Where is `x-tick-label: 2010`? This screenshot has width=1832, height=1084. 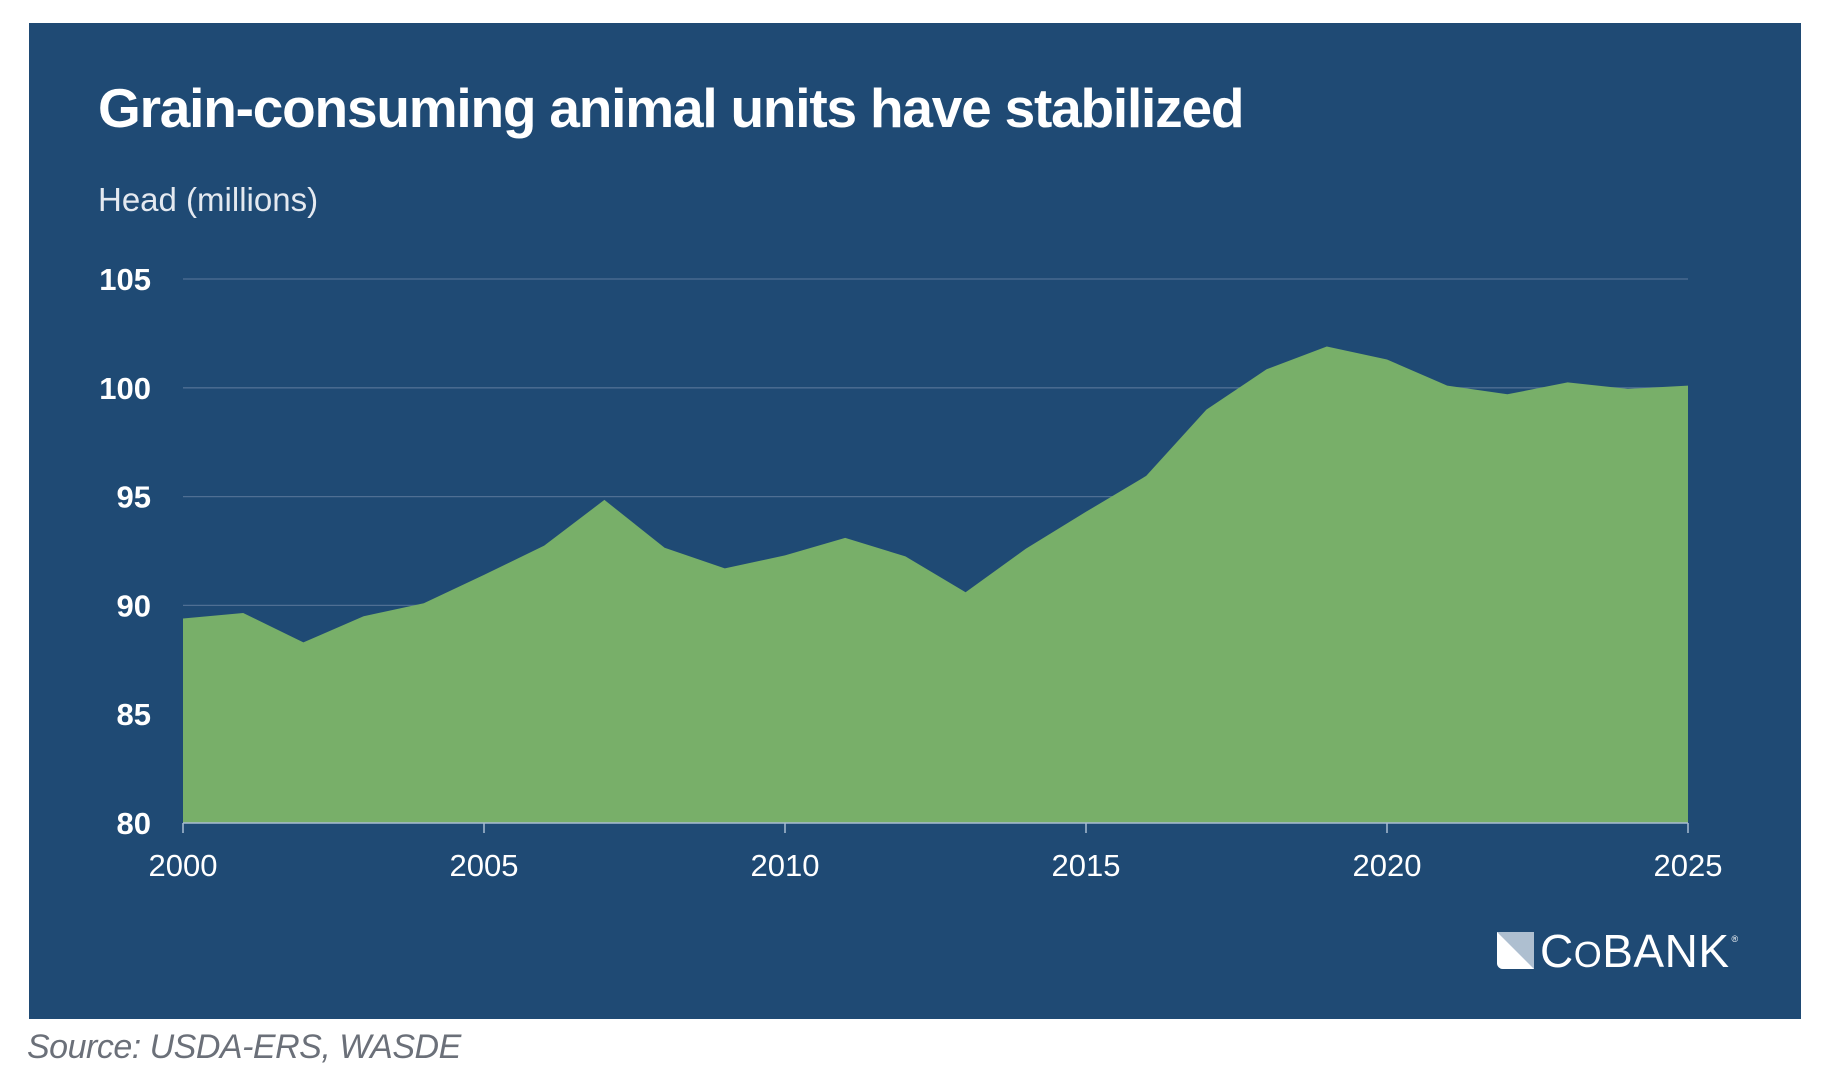 x-tick-label: 2010 is located at coordinates (785, 865).